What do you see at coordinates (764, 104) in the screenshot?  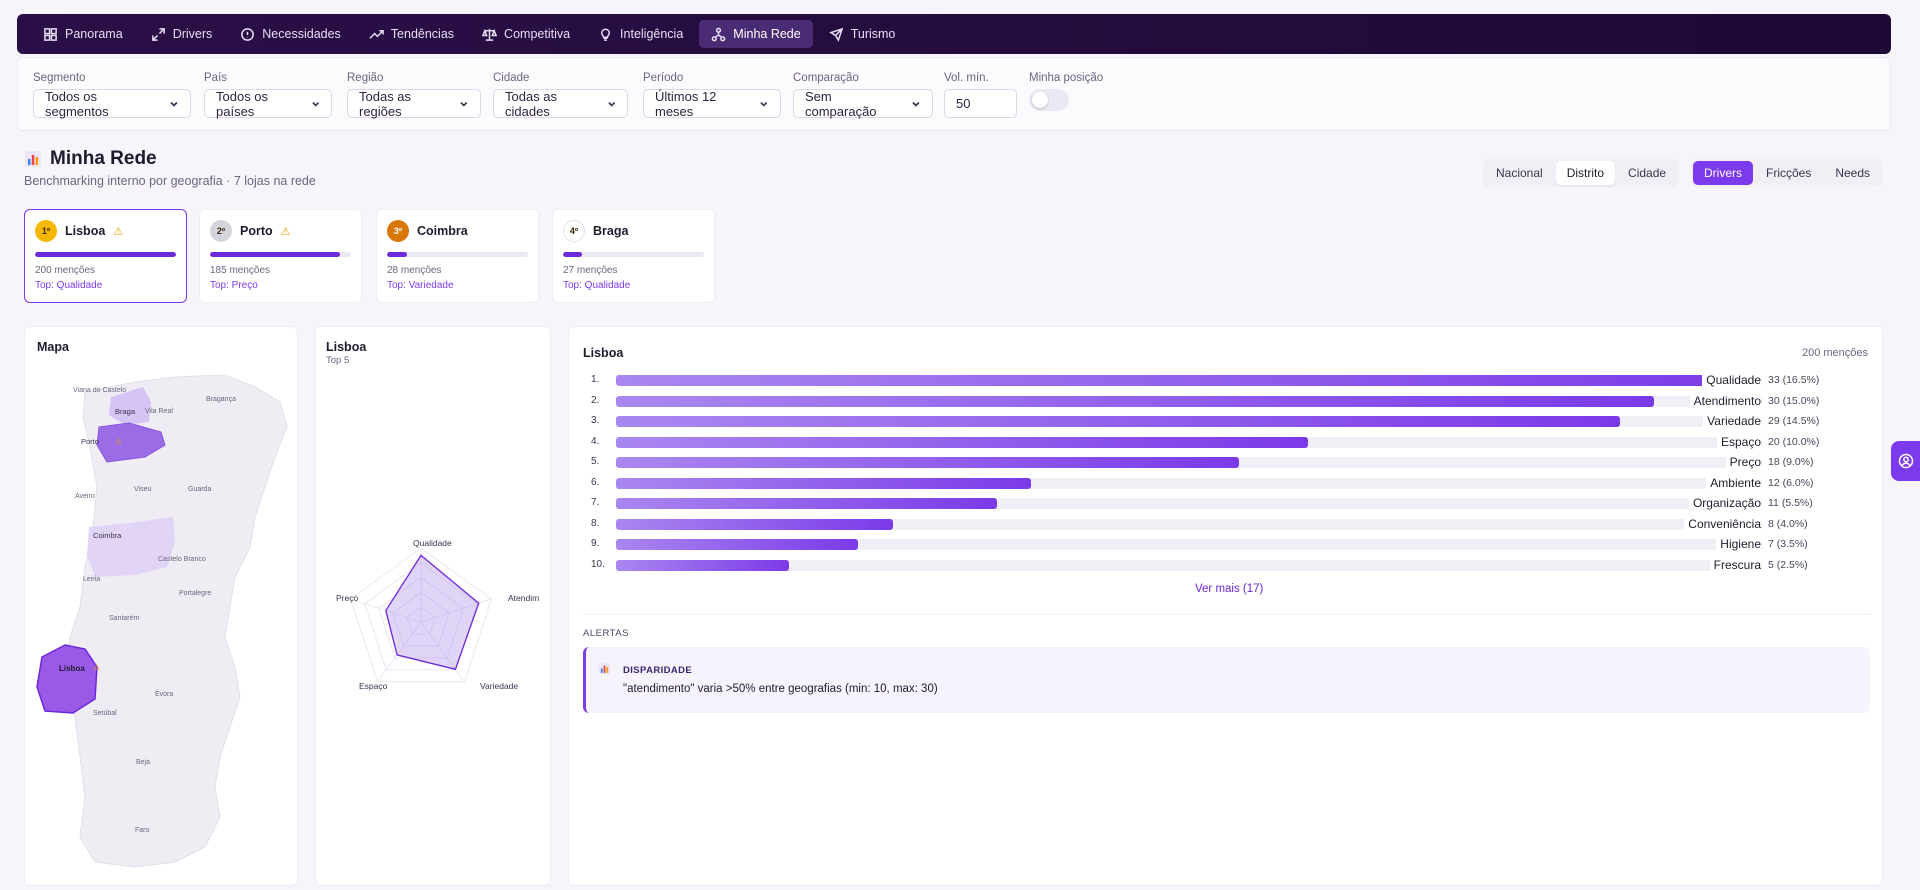 I see `chevron-down-icon` at bounding box center [764, 104].